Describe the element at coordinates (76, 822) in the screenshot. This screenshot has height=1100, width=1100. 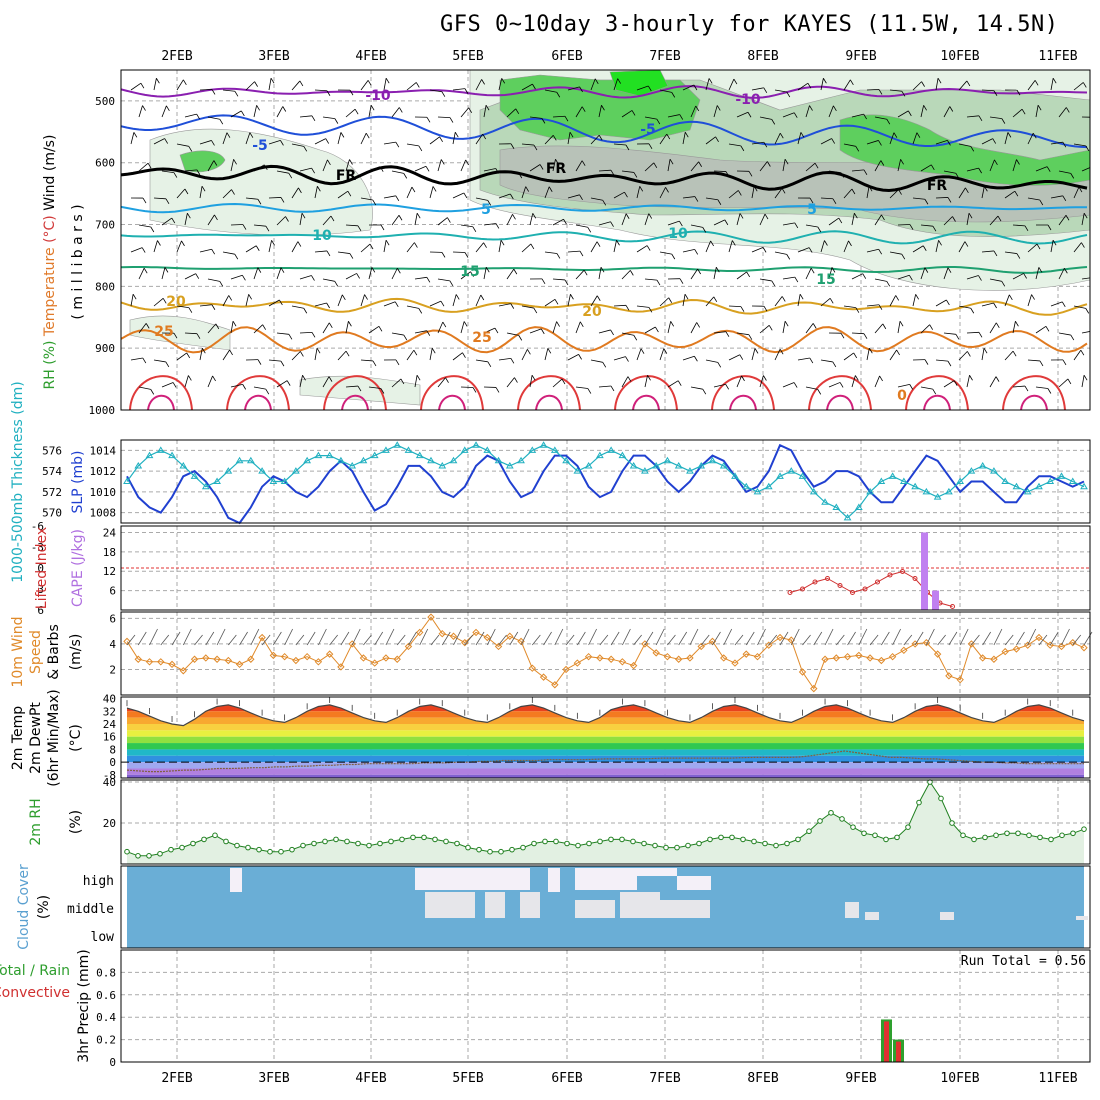
I see `rh-ylabel-unit: (%)` at that location.